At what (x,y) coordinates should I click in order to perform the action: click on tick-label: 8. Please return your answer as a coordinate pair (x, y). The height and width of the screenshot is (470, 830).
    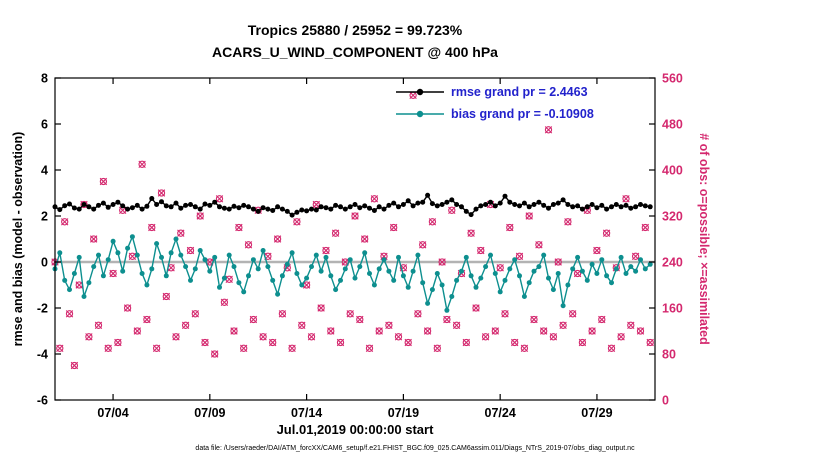
    Looking at the image, I should click on (44, 79).